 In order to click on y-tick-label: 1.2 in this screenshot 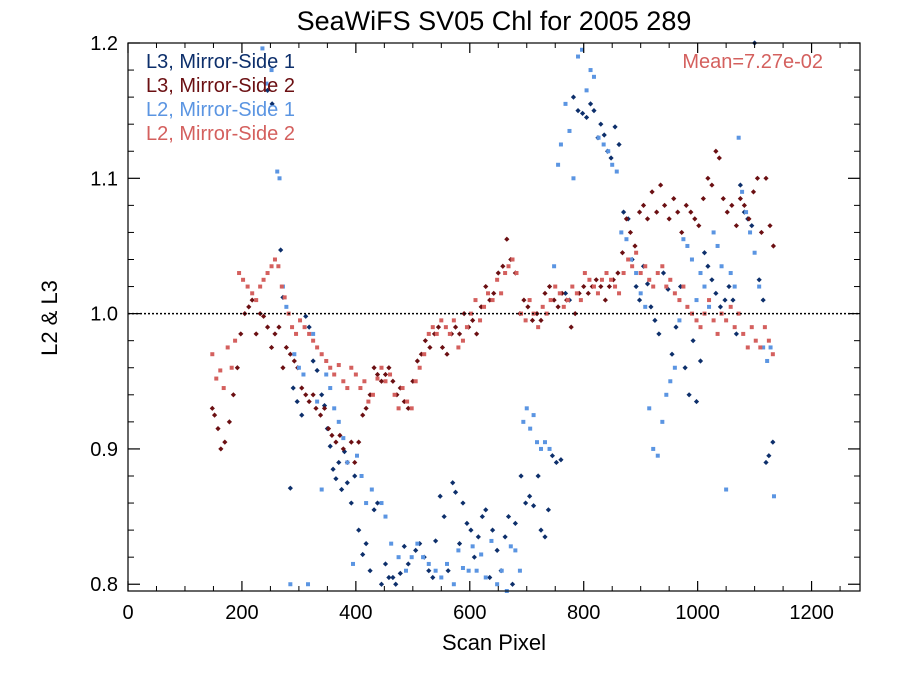, I will do `click(104, 44)`.